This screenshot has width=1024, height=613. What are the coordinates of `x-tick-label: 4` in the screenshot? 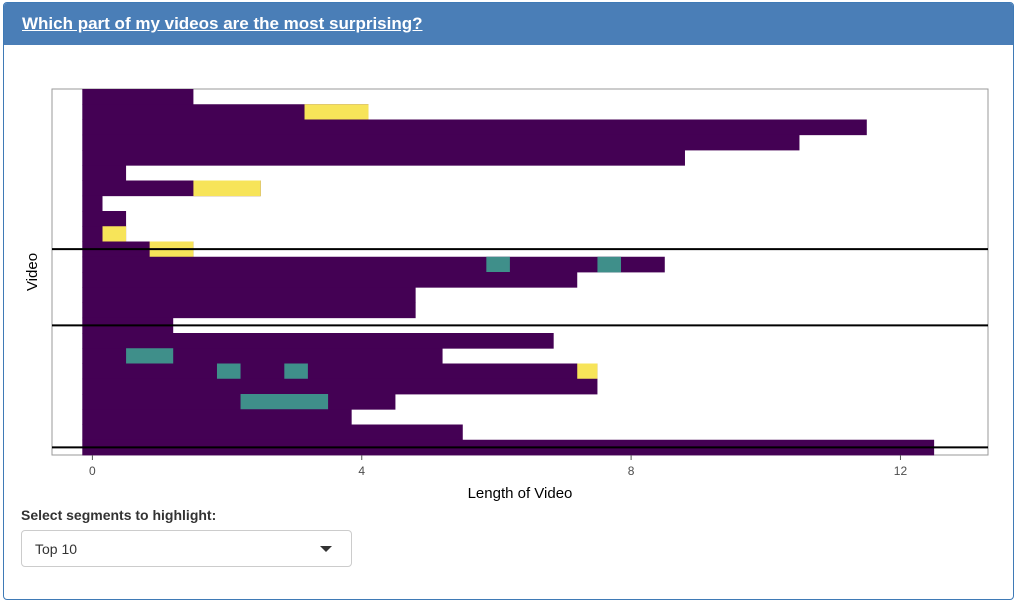 It's located at (361, 471).